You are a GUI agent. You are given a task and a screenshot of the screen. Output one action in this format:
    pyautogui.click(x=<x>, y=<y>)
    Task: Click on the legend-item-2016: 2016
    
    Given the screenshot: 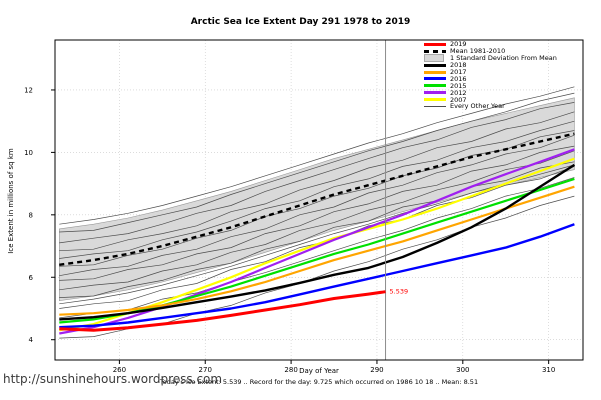 What is the action you would take?
    pyautogui.click(x=490, y=78)
    